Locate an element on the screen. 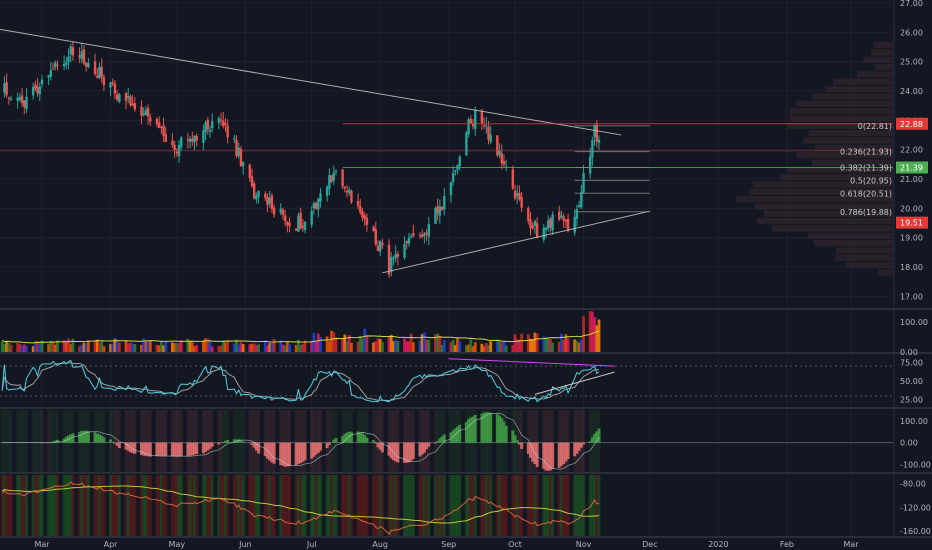 The width and height of the screenshot is (932, 550). time-tick-label: Feb is located at coordinates (787, 544).